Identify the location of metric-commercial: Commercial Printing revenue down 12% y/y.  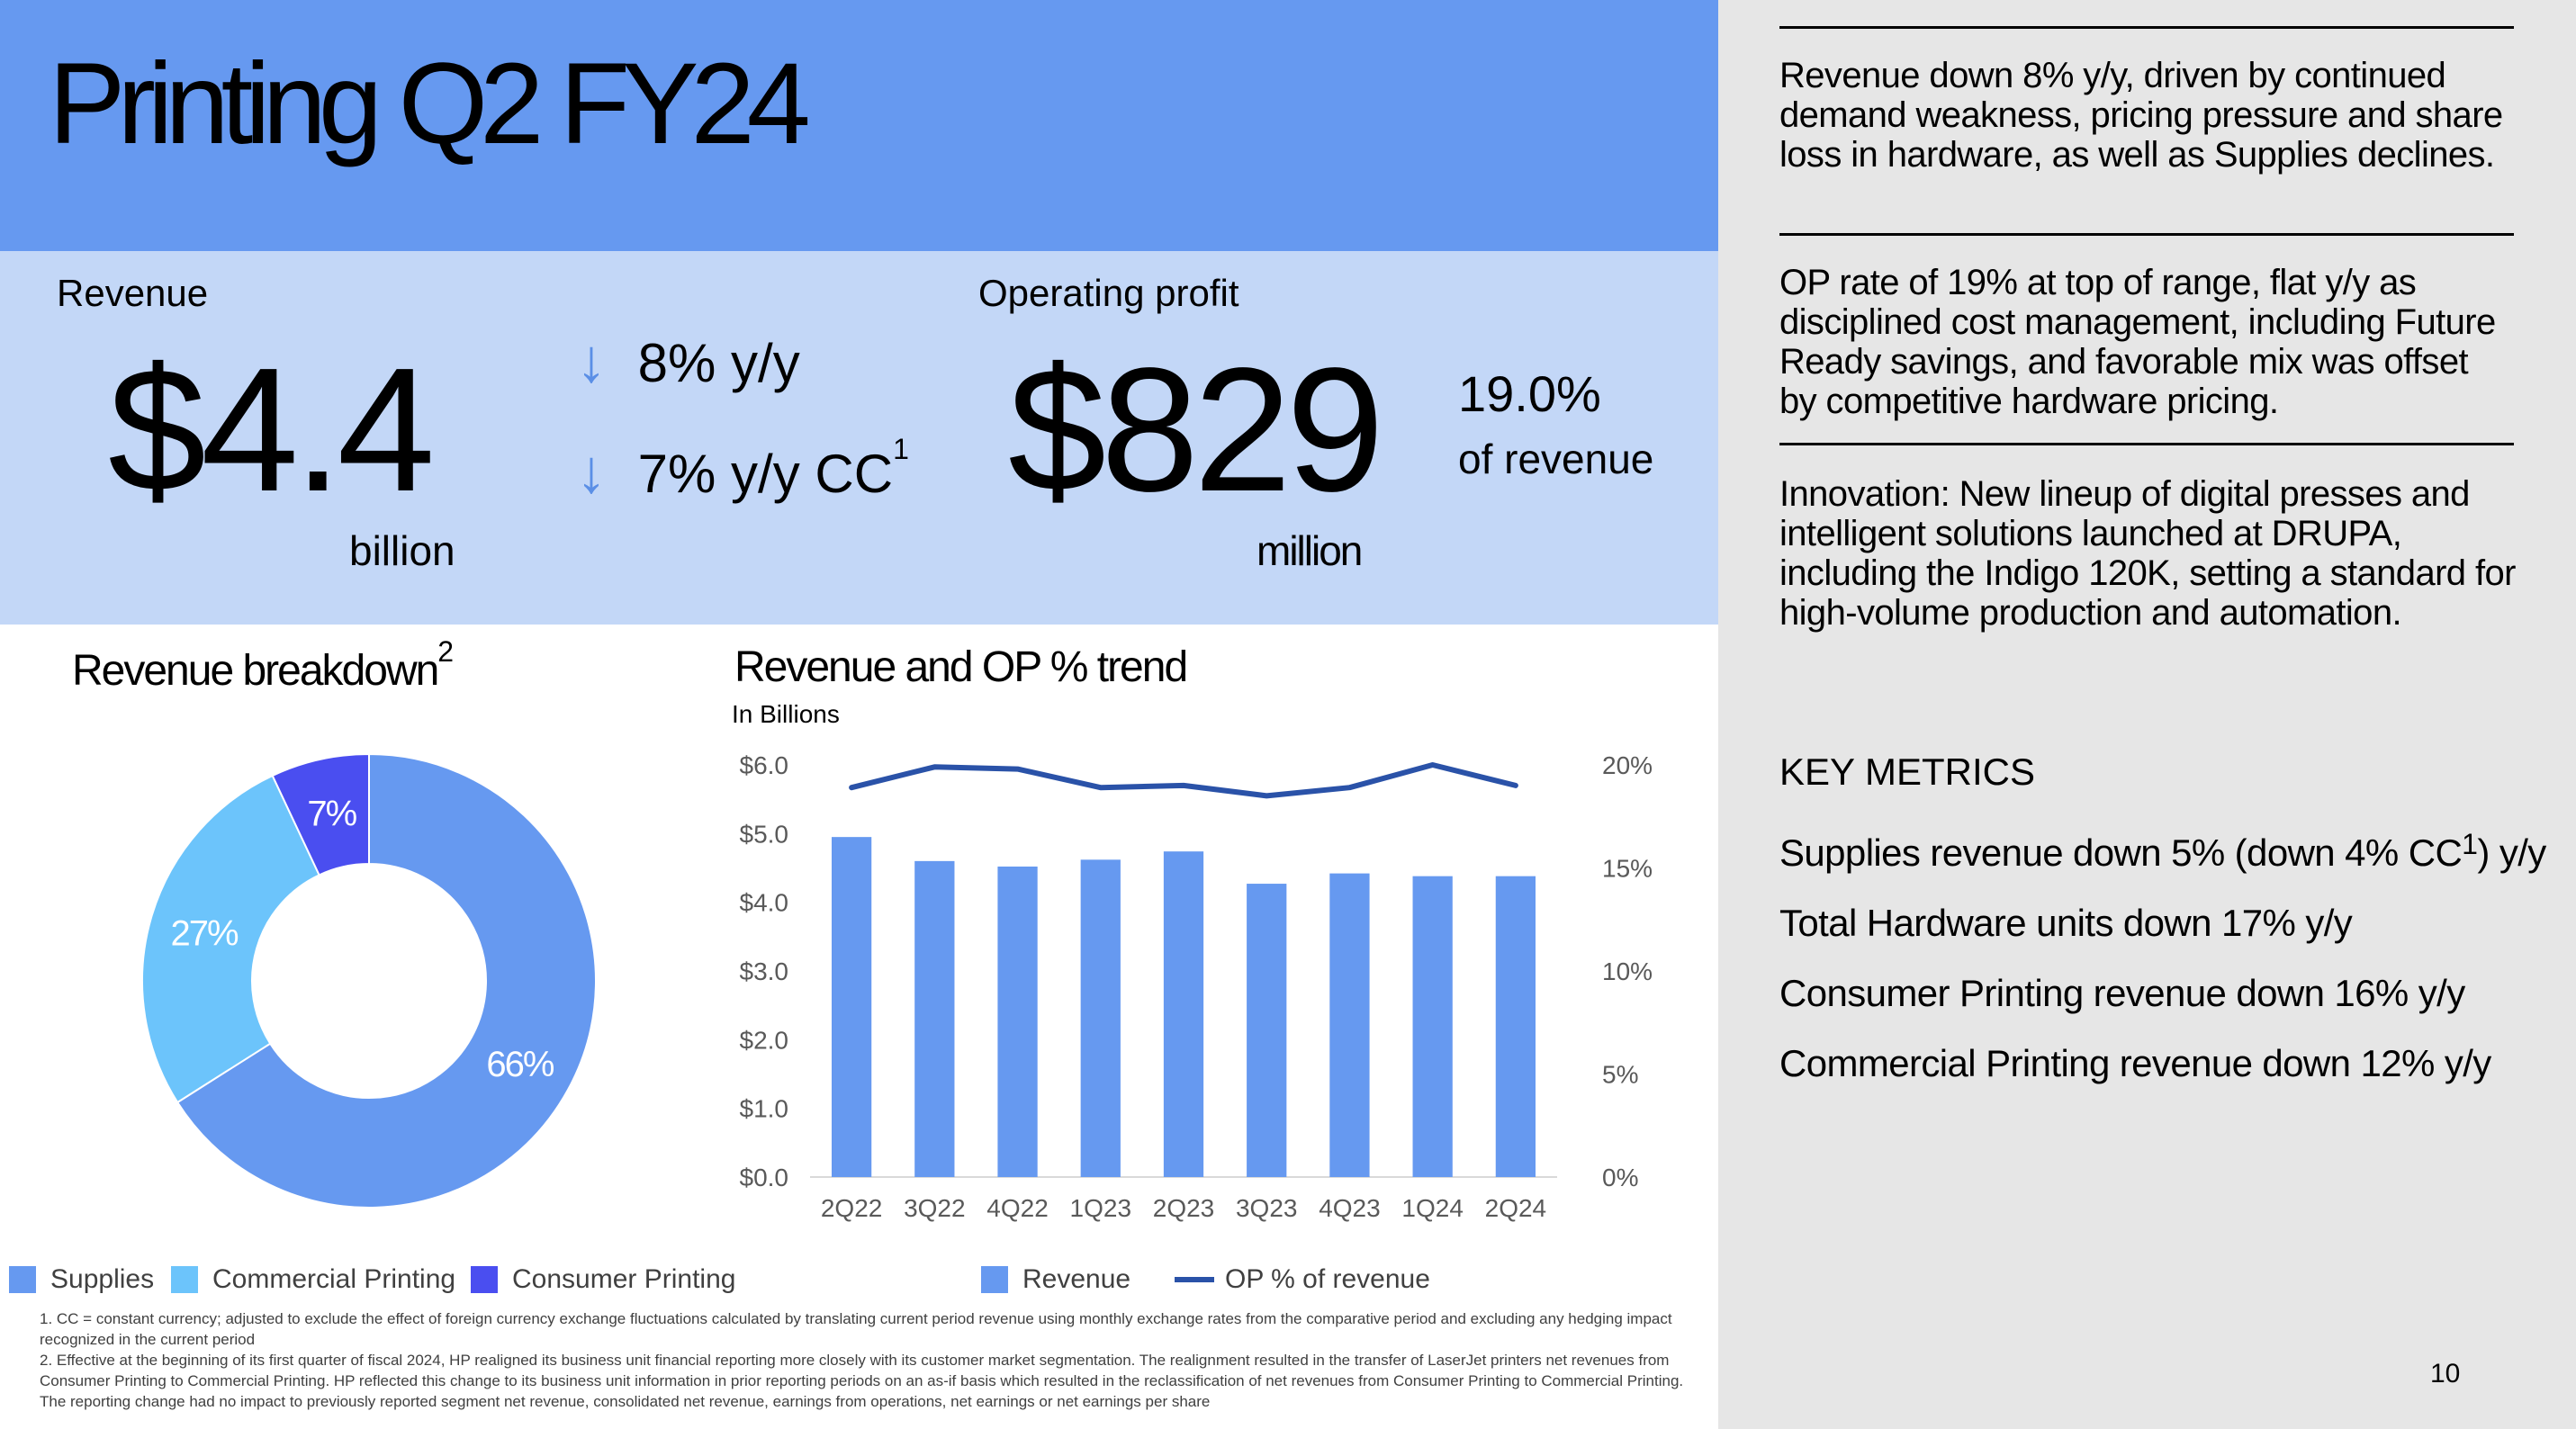
(2135, 1063).